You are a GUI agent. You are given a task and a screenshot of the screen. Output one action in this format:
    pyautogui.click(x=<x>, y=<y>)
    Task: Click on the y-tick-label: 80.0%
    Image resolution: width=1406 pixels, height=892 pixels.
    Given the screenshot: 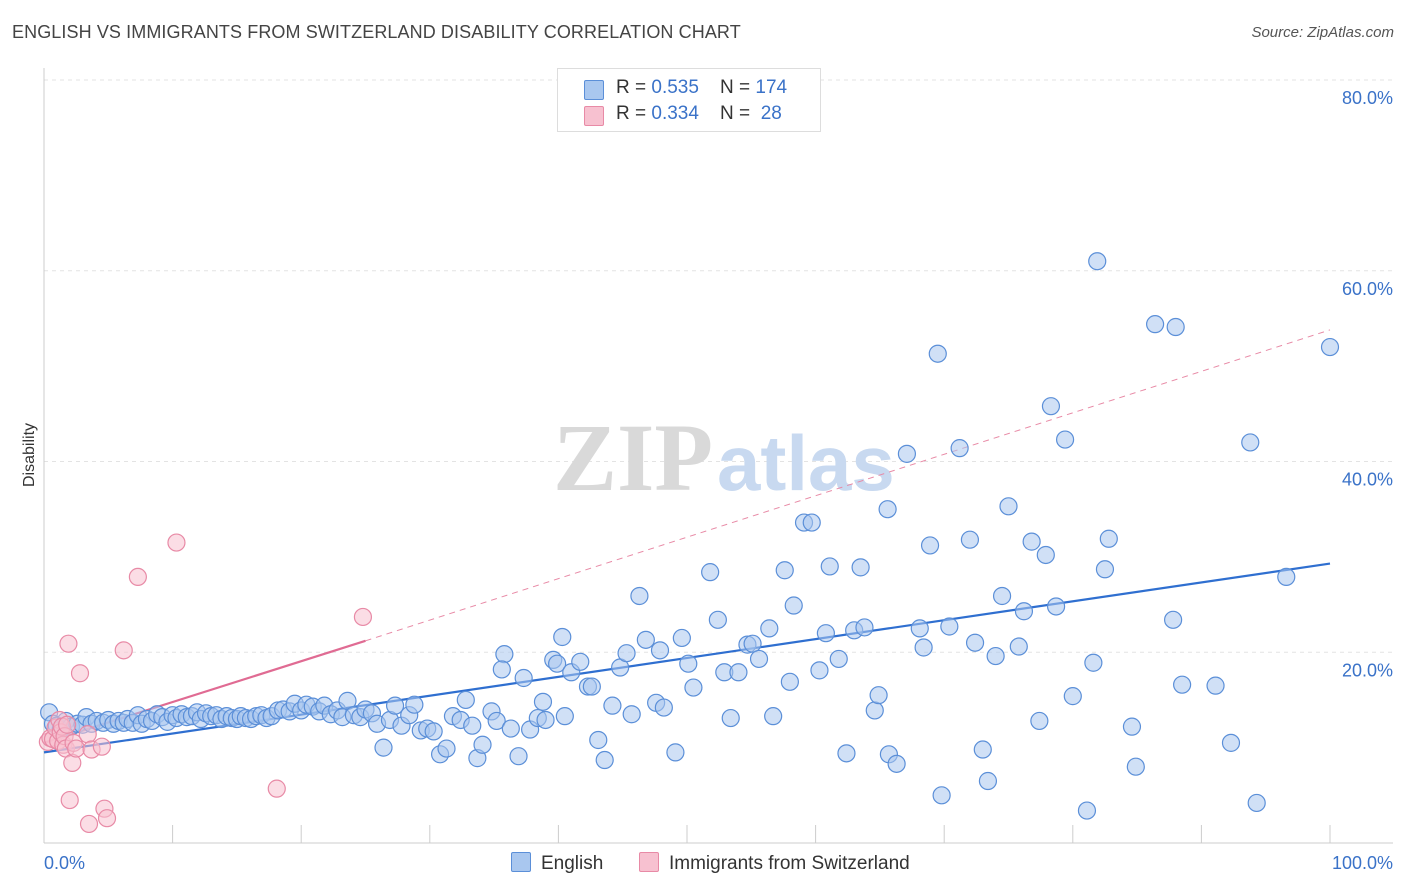 What is the action you would take?
    pyautogui.click(x=1367, y=98)
    